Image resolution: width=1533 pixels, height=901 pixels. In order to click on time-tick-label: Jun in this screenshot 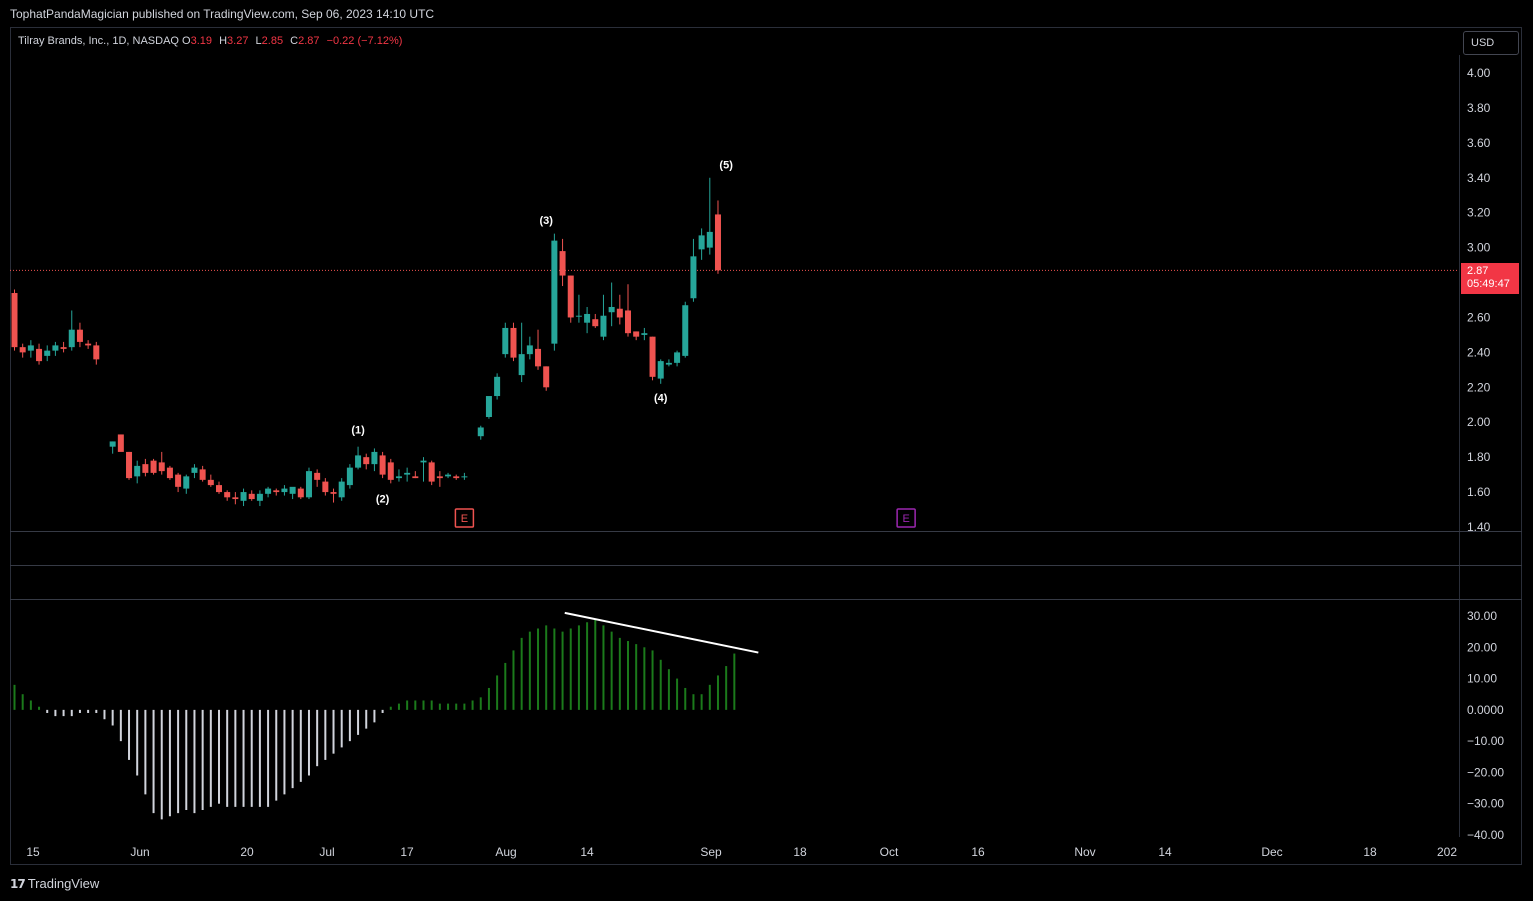, I will do `click(139, 852)`.